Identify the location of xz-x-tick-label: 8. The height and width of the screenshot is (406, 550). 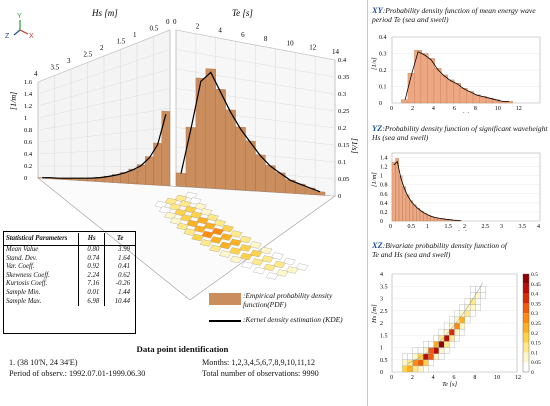
(474, 378).